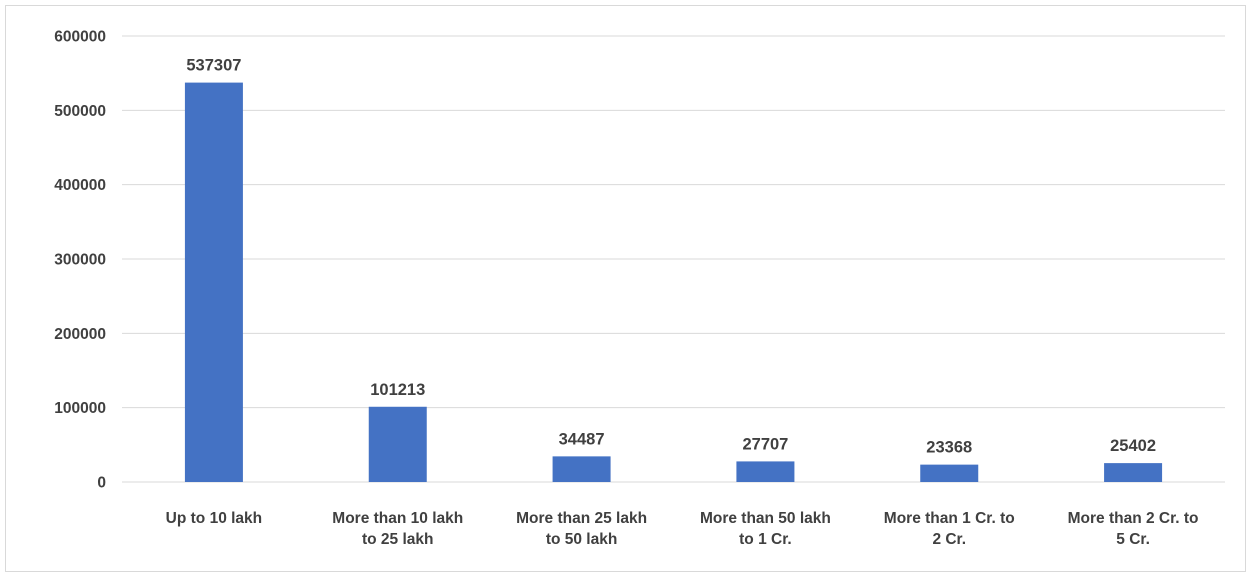 Image resolution: width=1253 pixels, height=578 pixels. What do you see at coordinates (213, 66) in the screenshot?
I see `data-label: 537307` at bounding box center [213, 66].